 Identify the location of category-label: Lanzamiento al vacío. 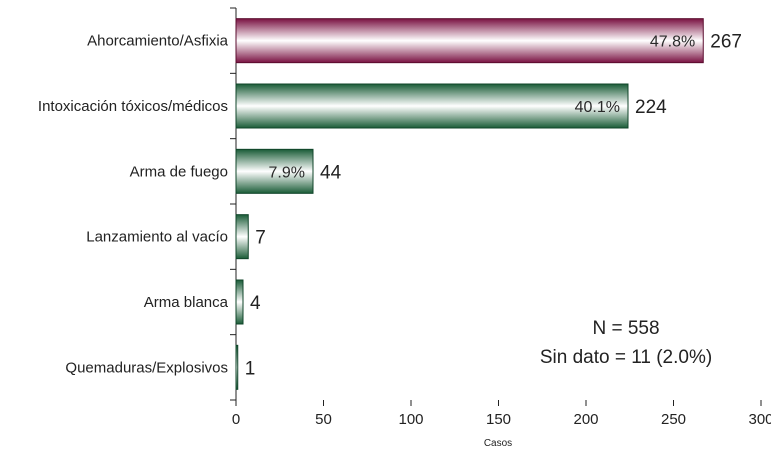
(157, 237).